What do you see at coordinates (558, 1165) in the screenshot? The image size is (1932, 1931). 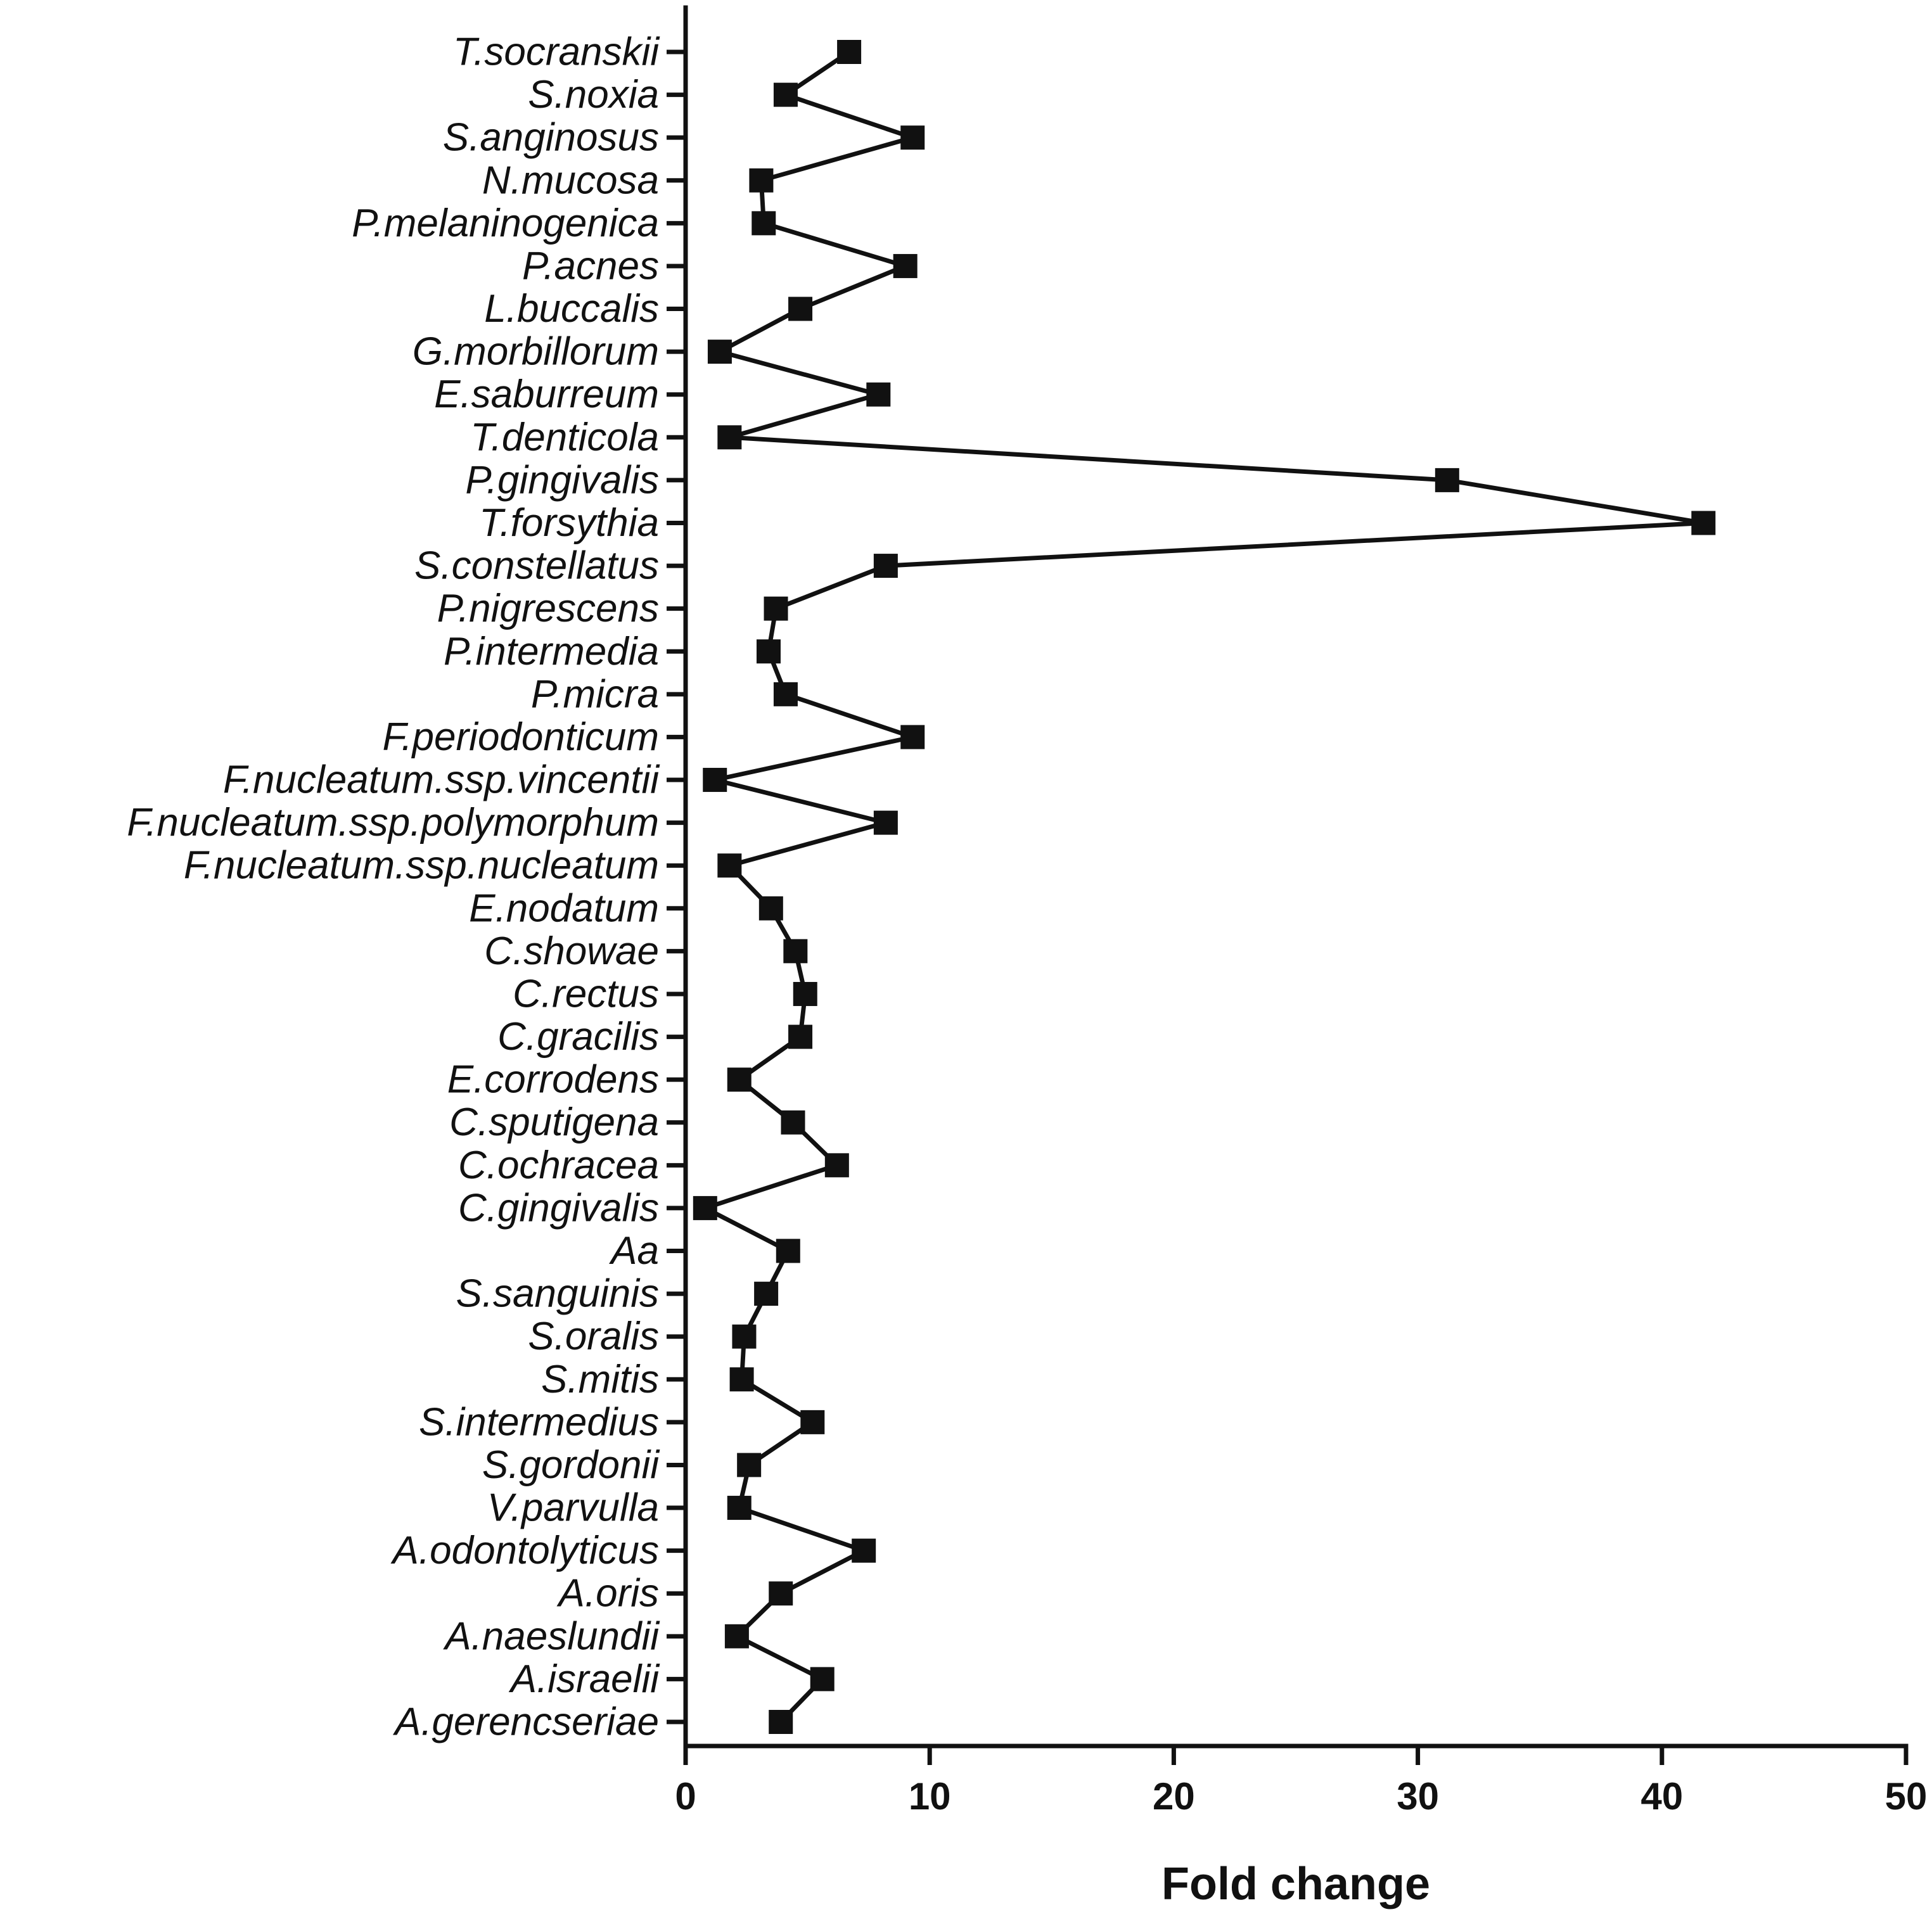 I see `category-label: C.ochracea` at bounding box center [558, 1165].